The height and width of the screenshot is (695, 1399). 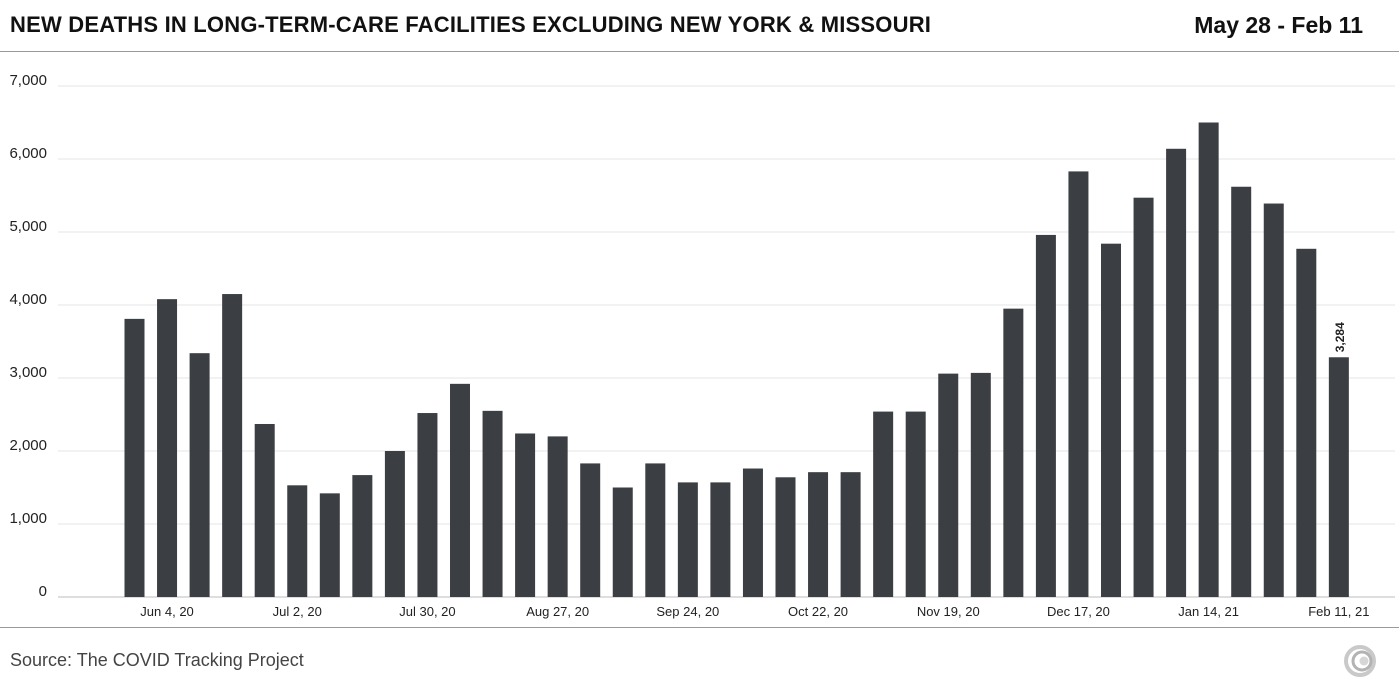 What do you see at coordinates (1208, 611) in the screenshot?
I see `x-tick-label: Jan 14, 21` at bounding box center [1208, 611].